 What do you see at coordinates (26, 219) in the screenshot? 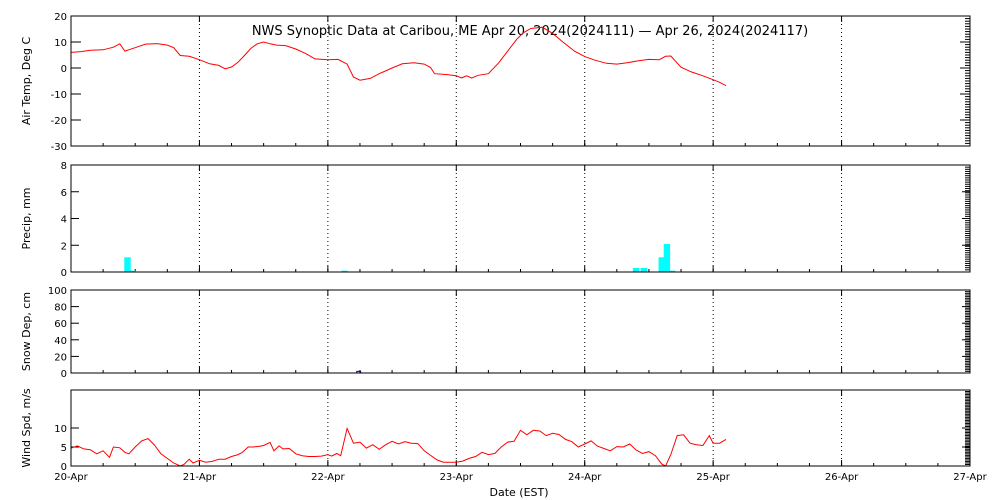
I see `precip-y-axis-label: Precip, mm` at bounding box center [26, 219].